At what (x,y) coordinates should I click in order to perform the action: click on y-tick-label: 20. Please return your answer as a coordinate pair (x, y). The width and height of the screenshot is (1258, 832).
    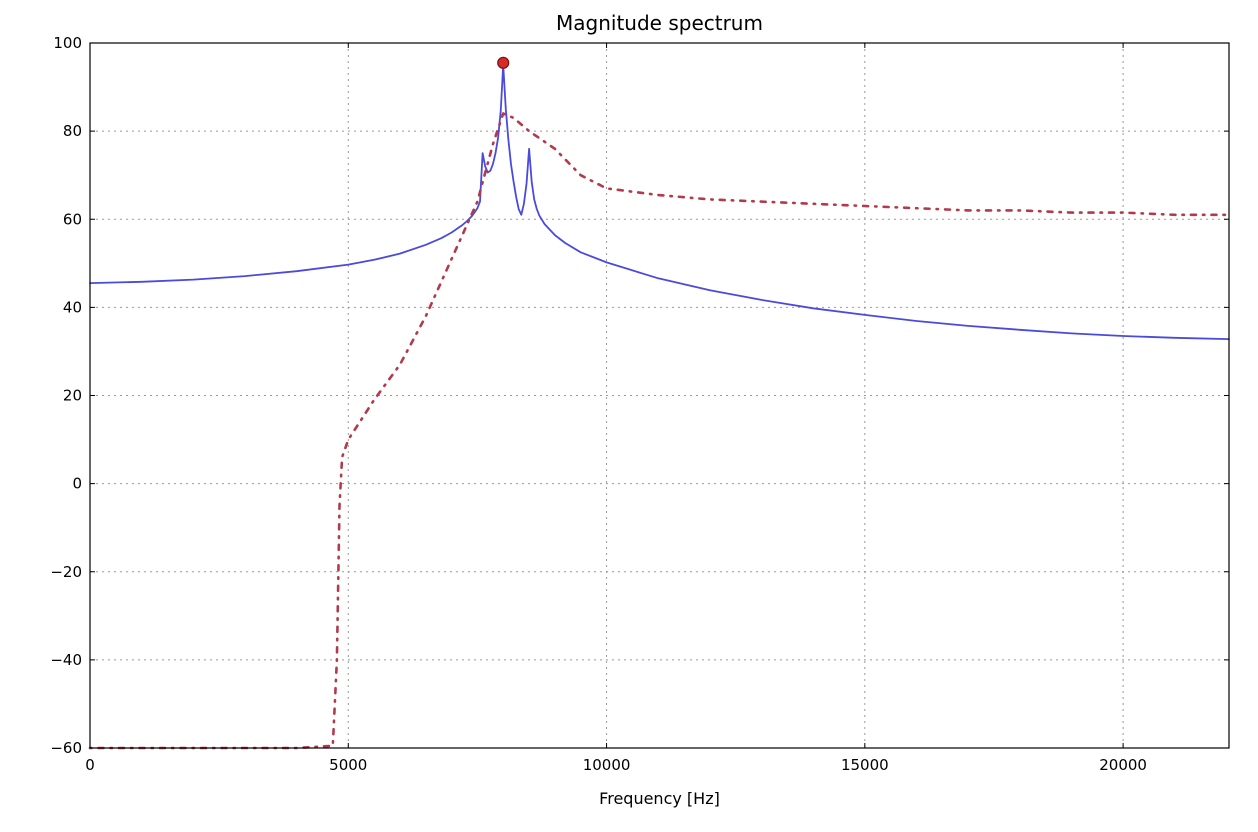
    Looking at the image, I should click on (72, 396).